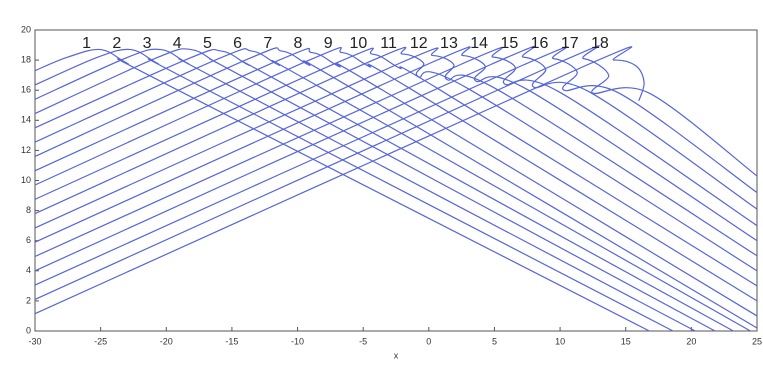 The width and height of the screenshot is (763, 365). What do you see at coordinates (570, 43) in the screenshot?
I see `curve-label: 17` at bounding box center [570, 43].